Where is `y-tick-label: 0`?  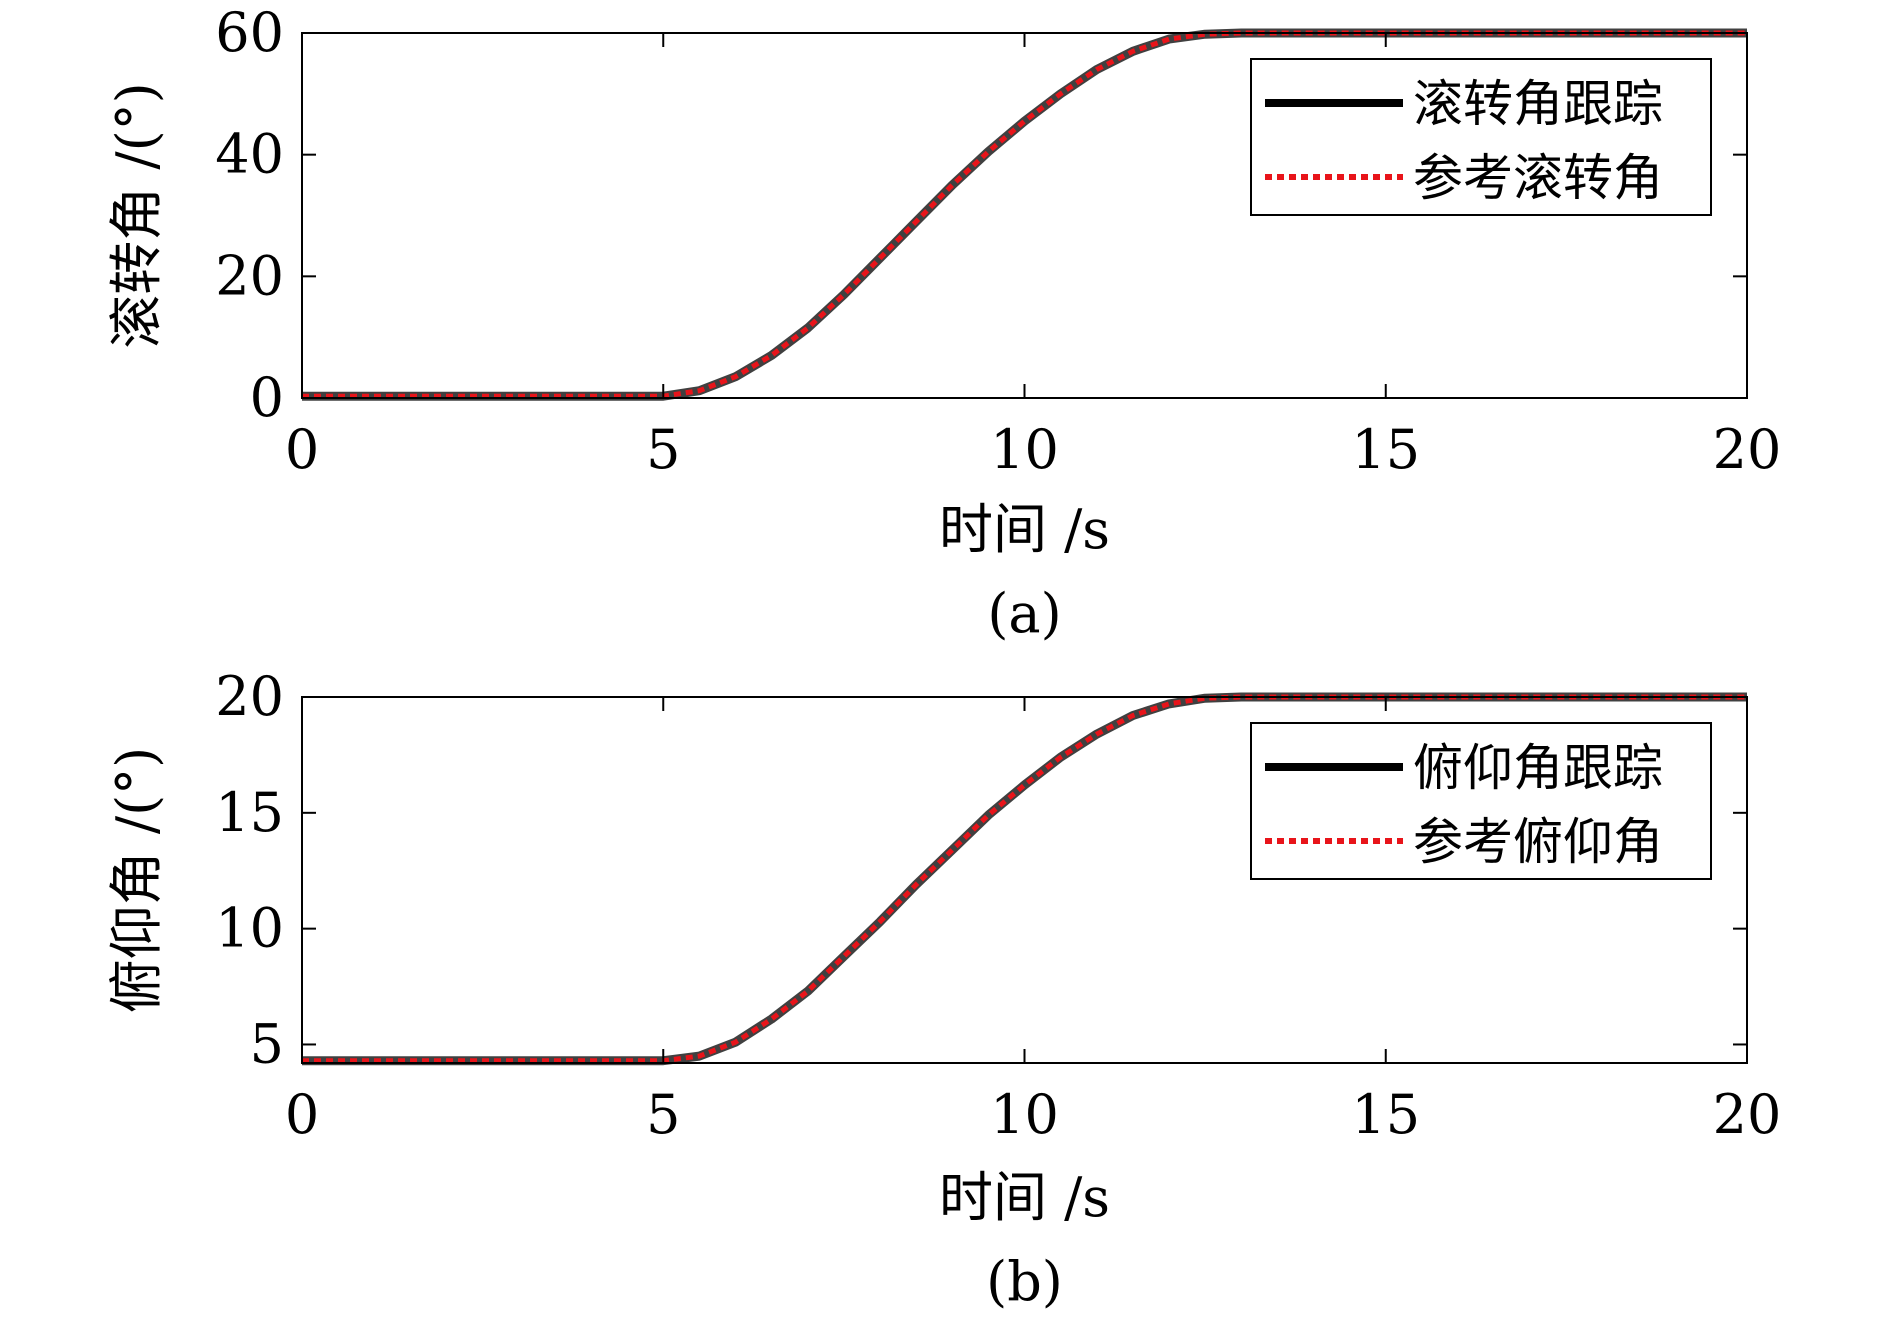
y-tick-label: 0 is located at coordinates (267, 397).